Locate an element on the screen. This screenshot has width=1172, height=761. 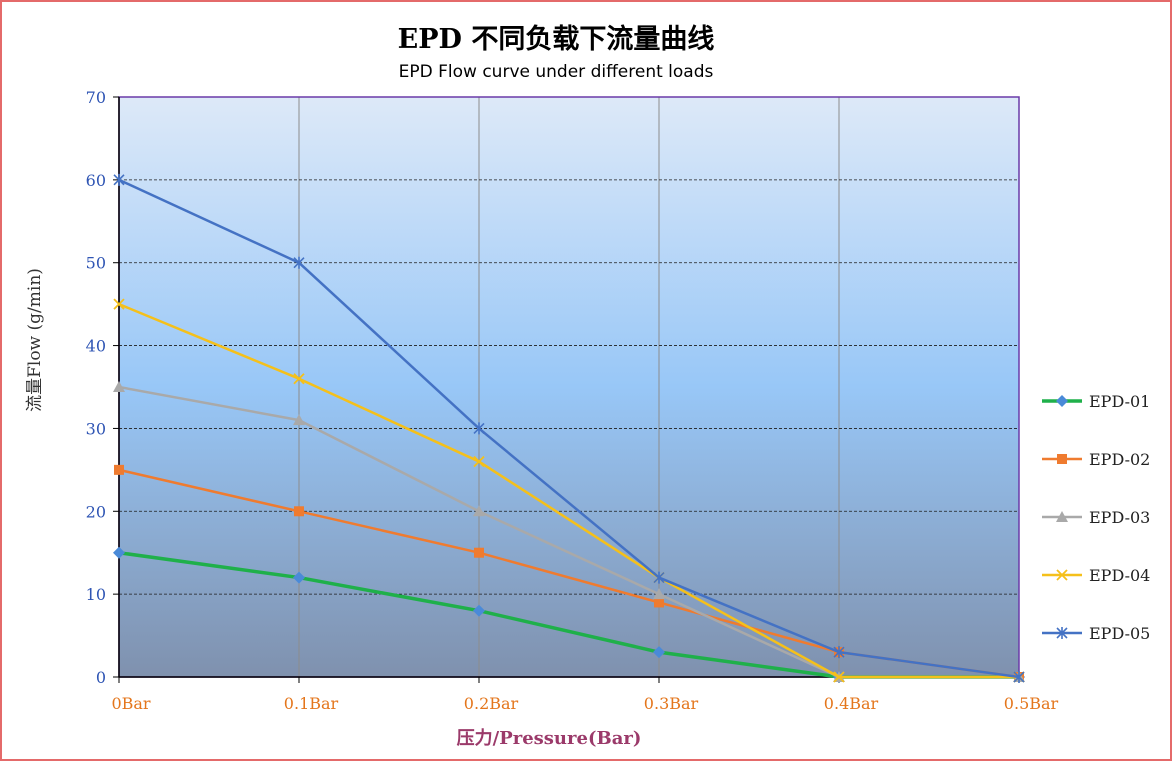
legend: EPD-01 EPD-02 EPD-03 EPD-04 EPD-05 is located at coordinates (1096, 517).